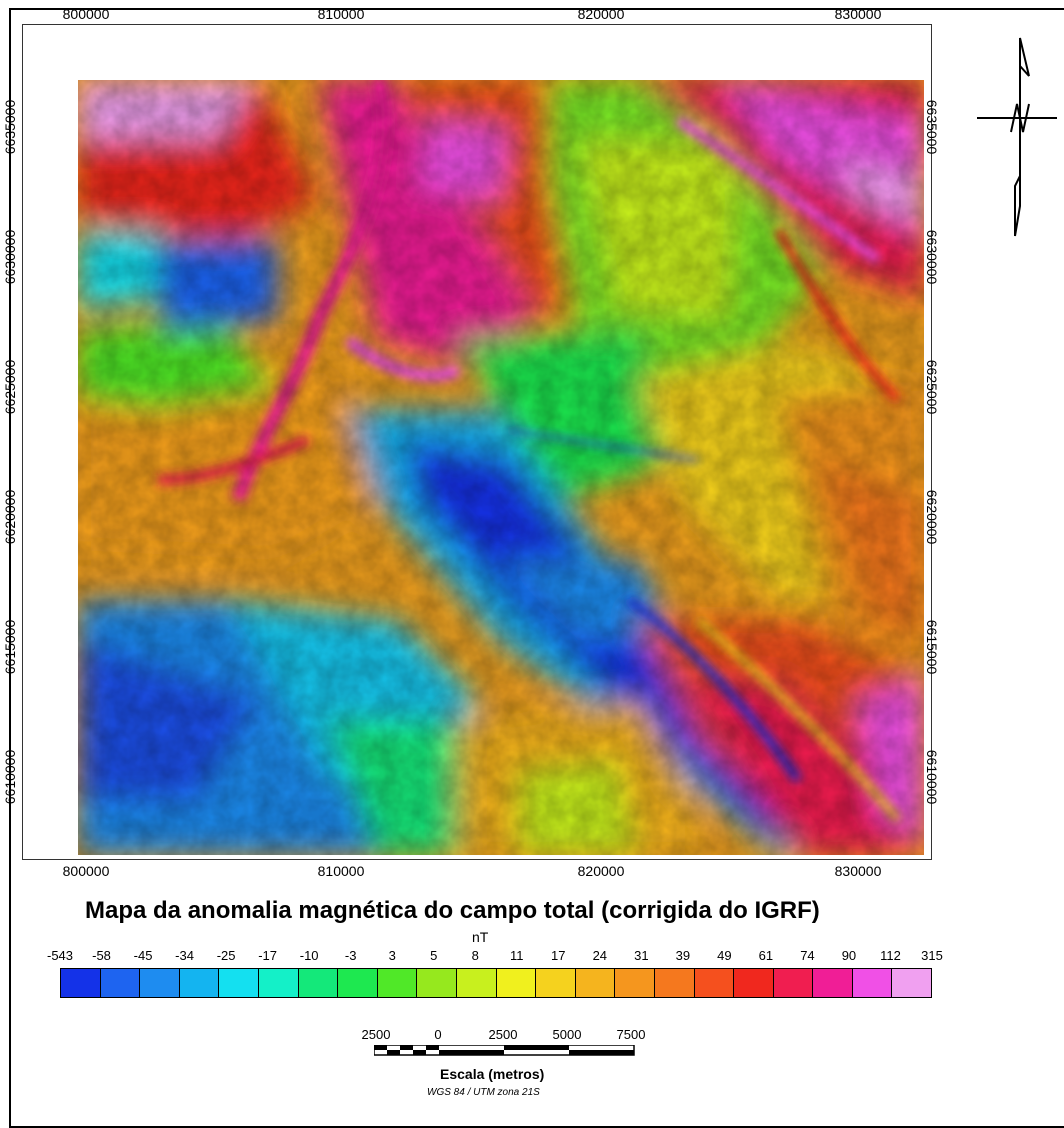 This screenshot has height=1128, width=1064. I want to click on y-tick-left-3: 6625000, so click(10, 387).